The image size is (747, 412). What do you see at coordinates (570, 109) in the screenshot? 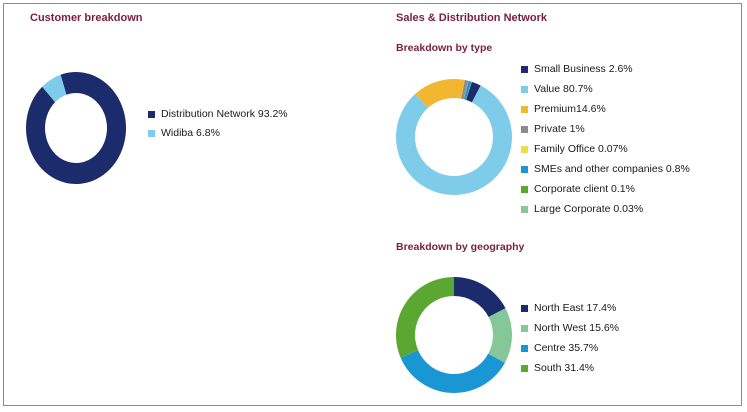
I see `legend-label: Premium14.6%` at bounding box center [570, 109].